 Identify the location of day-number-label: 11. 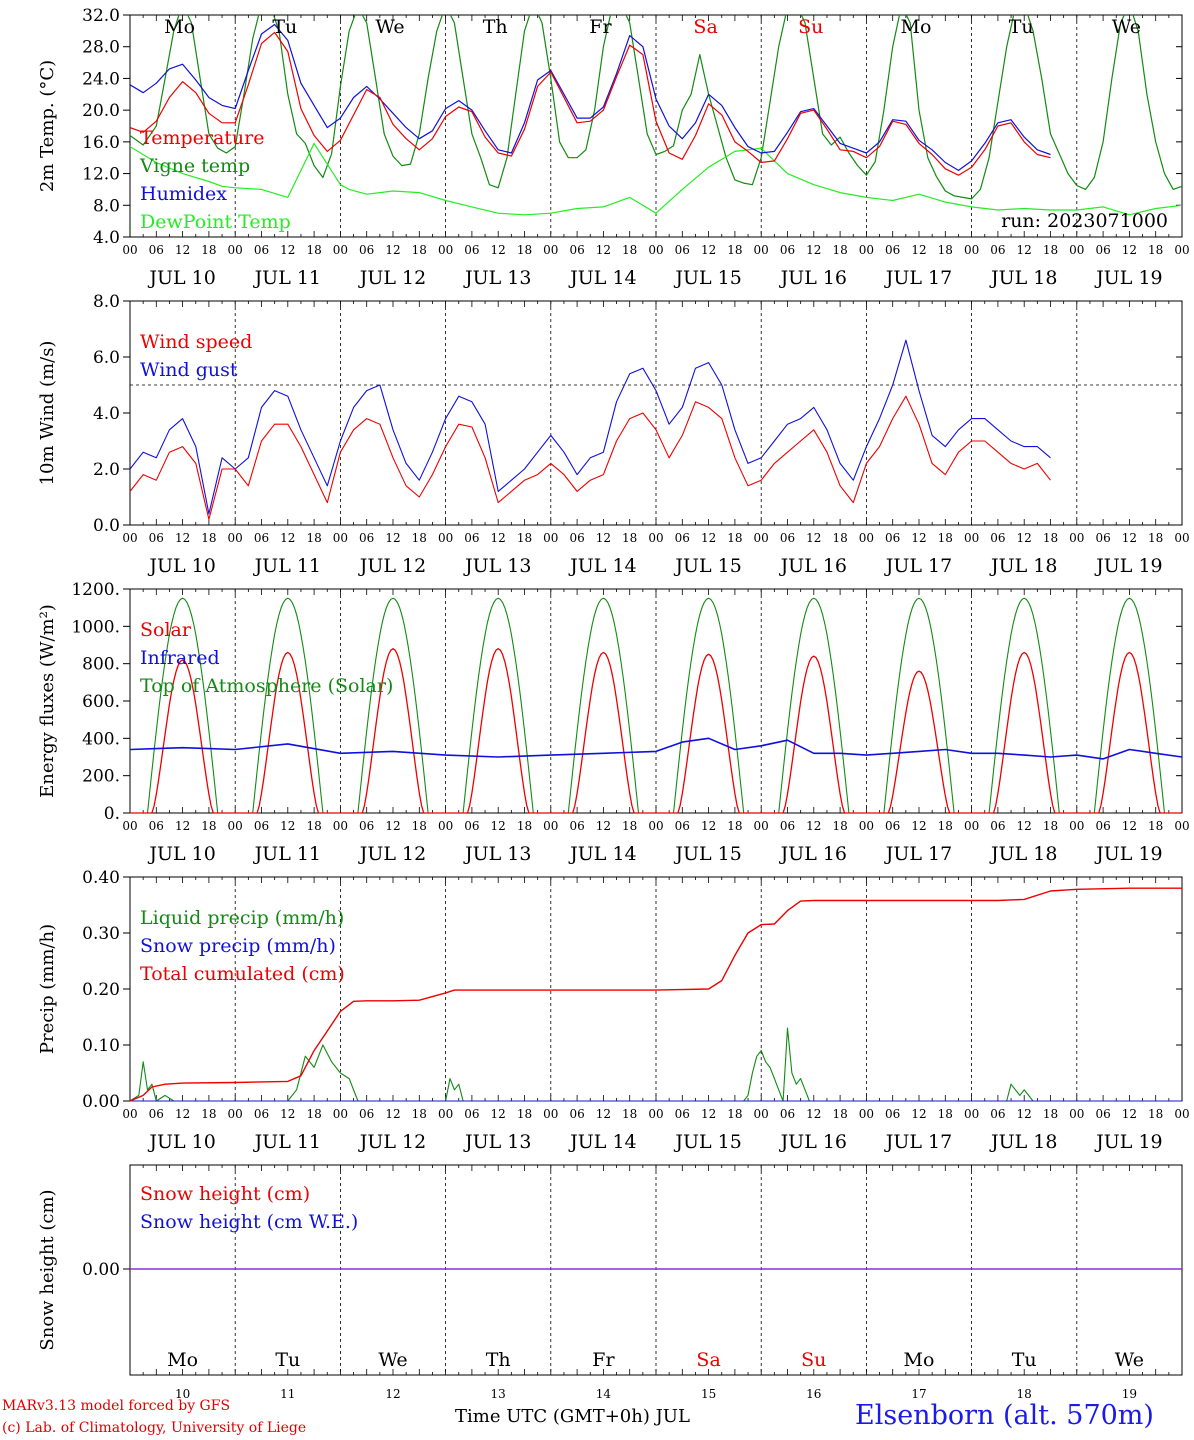
(287, 1394).